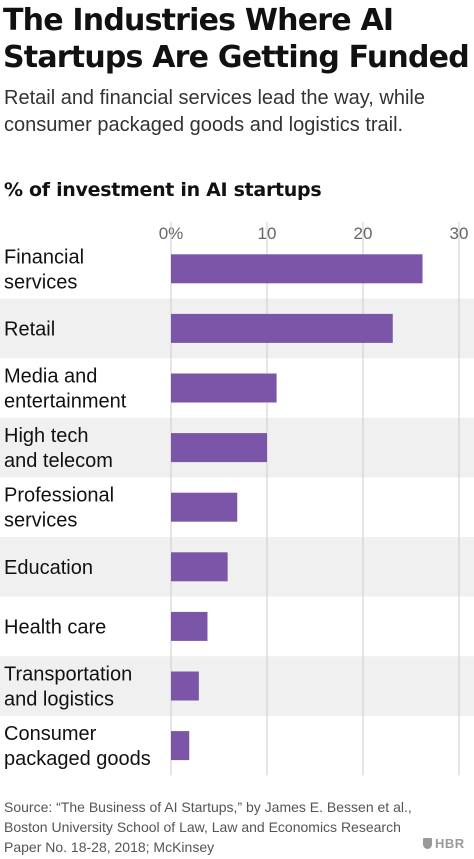  I want to click on hbr-logo: HBR, so click(444, 843).